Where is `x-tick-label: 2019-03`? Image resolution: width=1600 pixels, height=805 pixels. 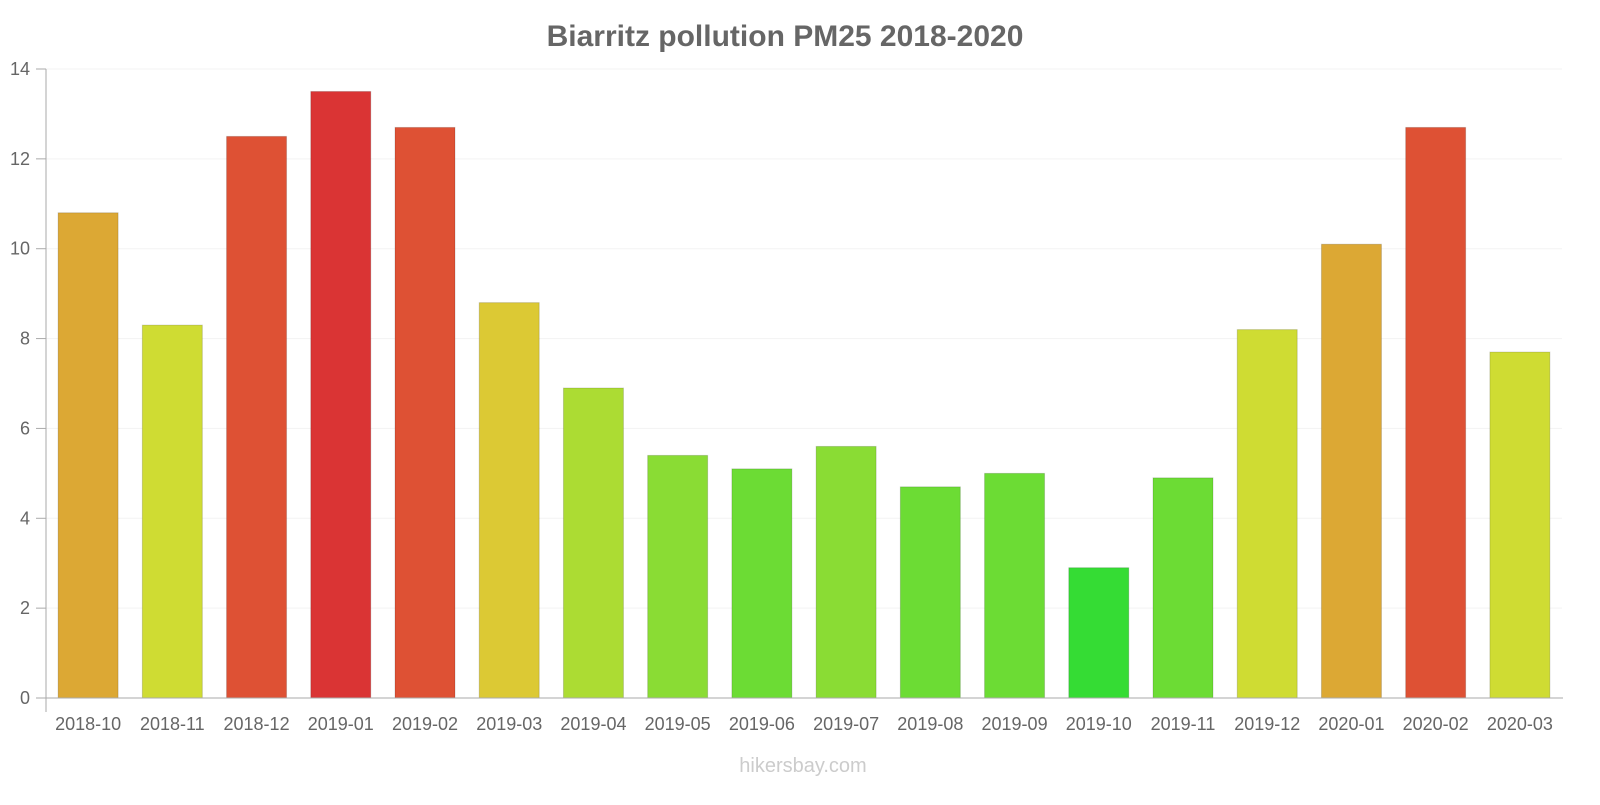
x-tick-label: 2019-03 is located at coordinates (509, 724).